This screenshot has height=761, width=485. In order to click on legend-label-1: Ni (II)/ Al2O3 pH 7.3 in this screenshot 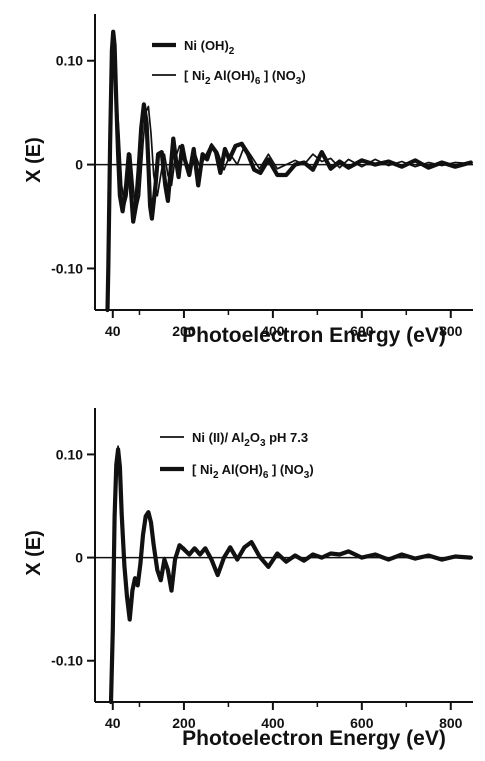, I will do `click(250, 439)`.